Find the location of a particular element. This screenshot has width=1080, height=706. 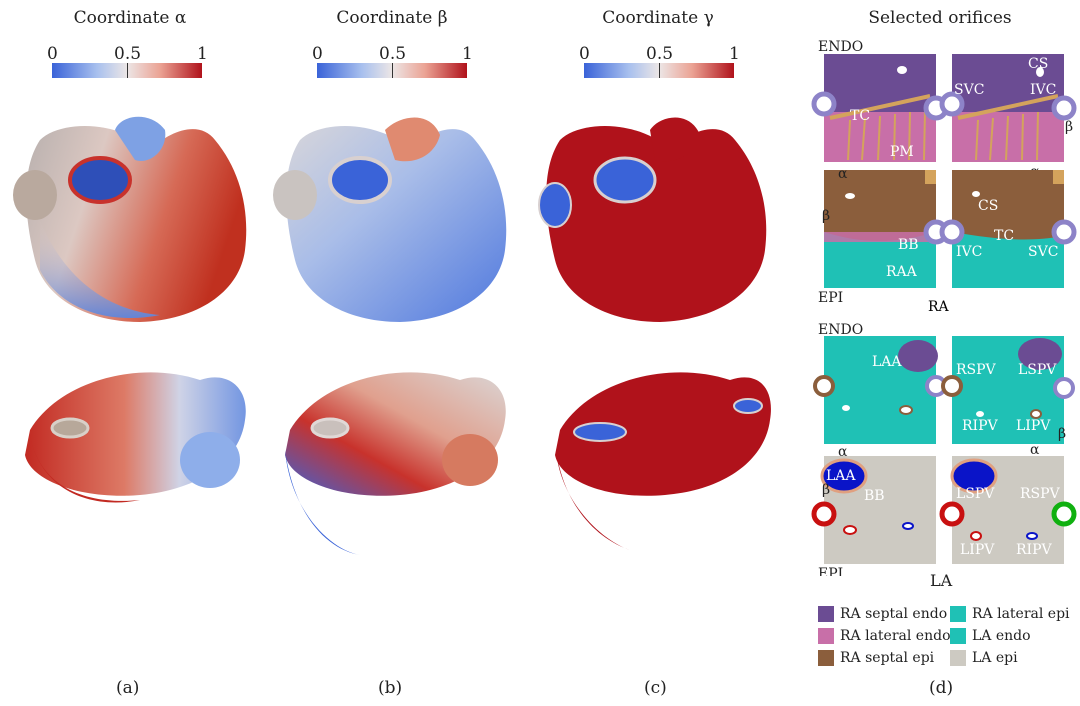

label-raa: RAA is located at coordinates (902, 272).